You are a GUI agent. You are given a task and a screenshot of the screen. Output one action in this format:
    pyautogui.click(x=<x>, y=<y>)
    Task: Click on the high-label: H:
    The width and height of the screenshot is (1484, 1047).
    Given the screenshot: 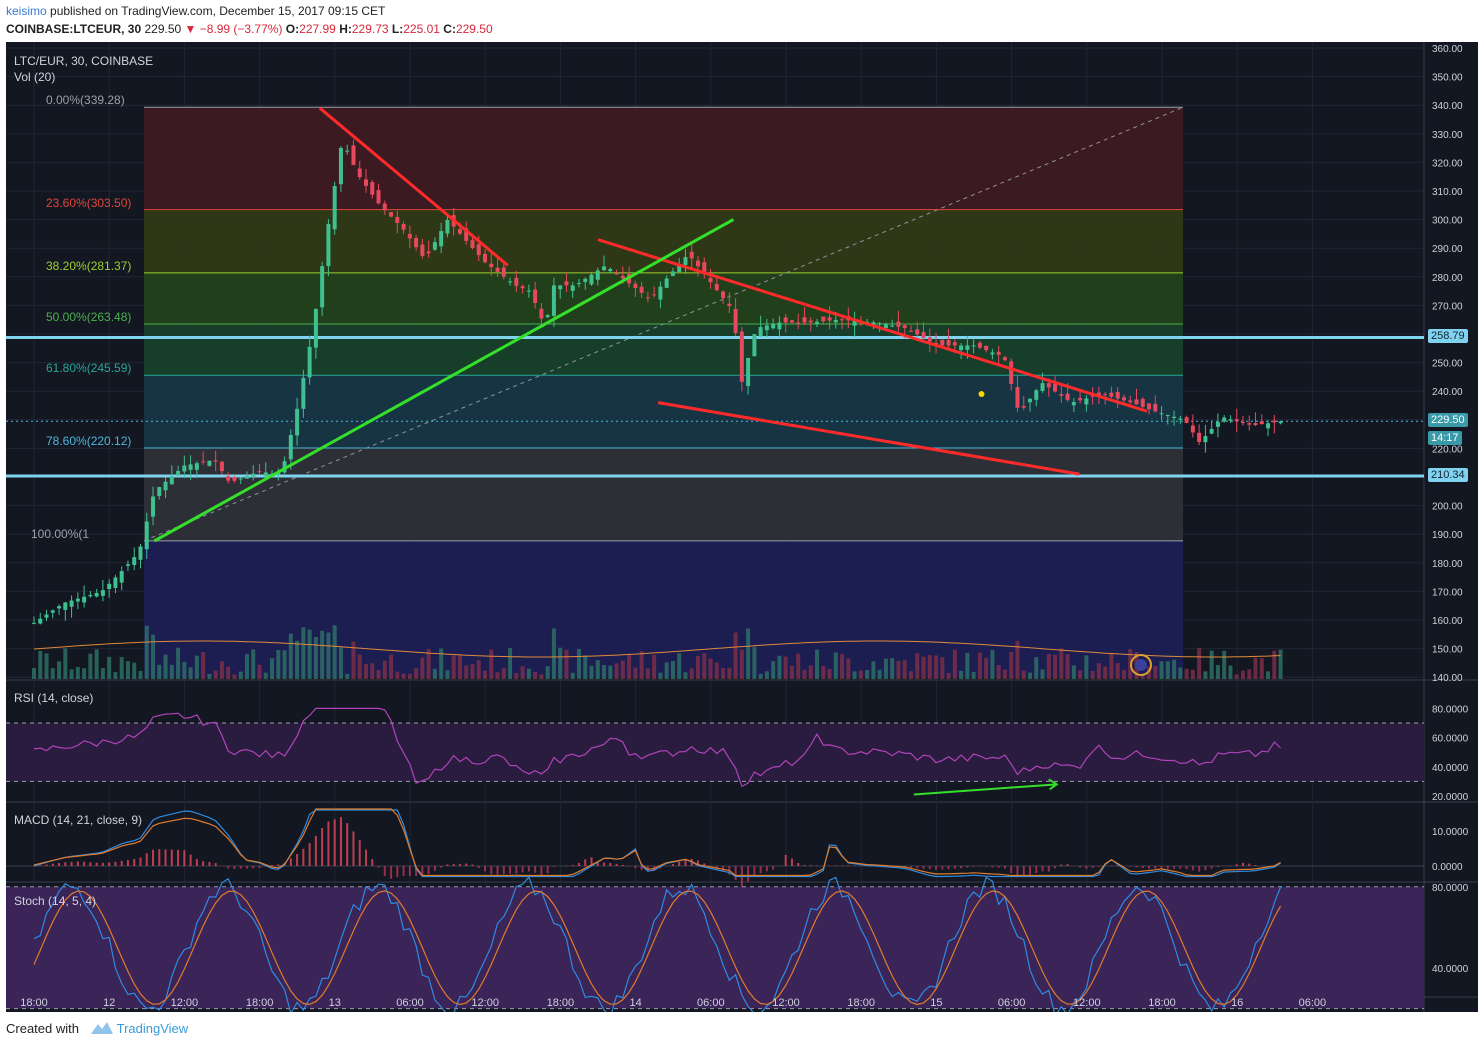 What is the action you would take?
    pyautogui.click(x=345, y=29)
    